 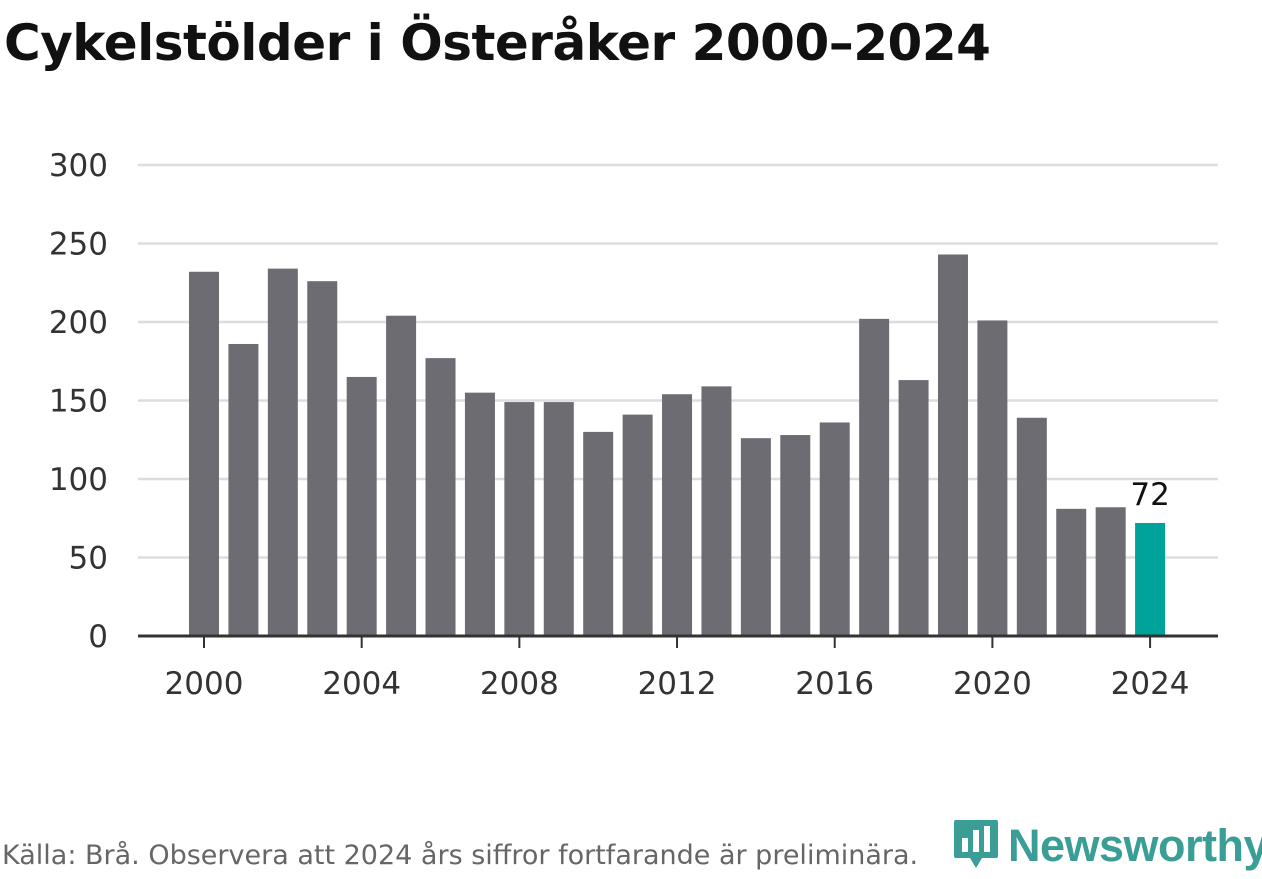 I want to click on newsworthy-logo: Newsworthy, so click(x=1107, y=846).